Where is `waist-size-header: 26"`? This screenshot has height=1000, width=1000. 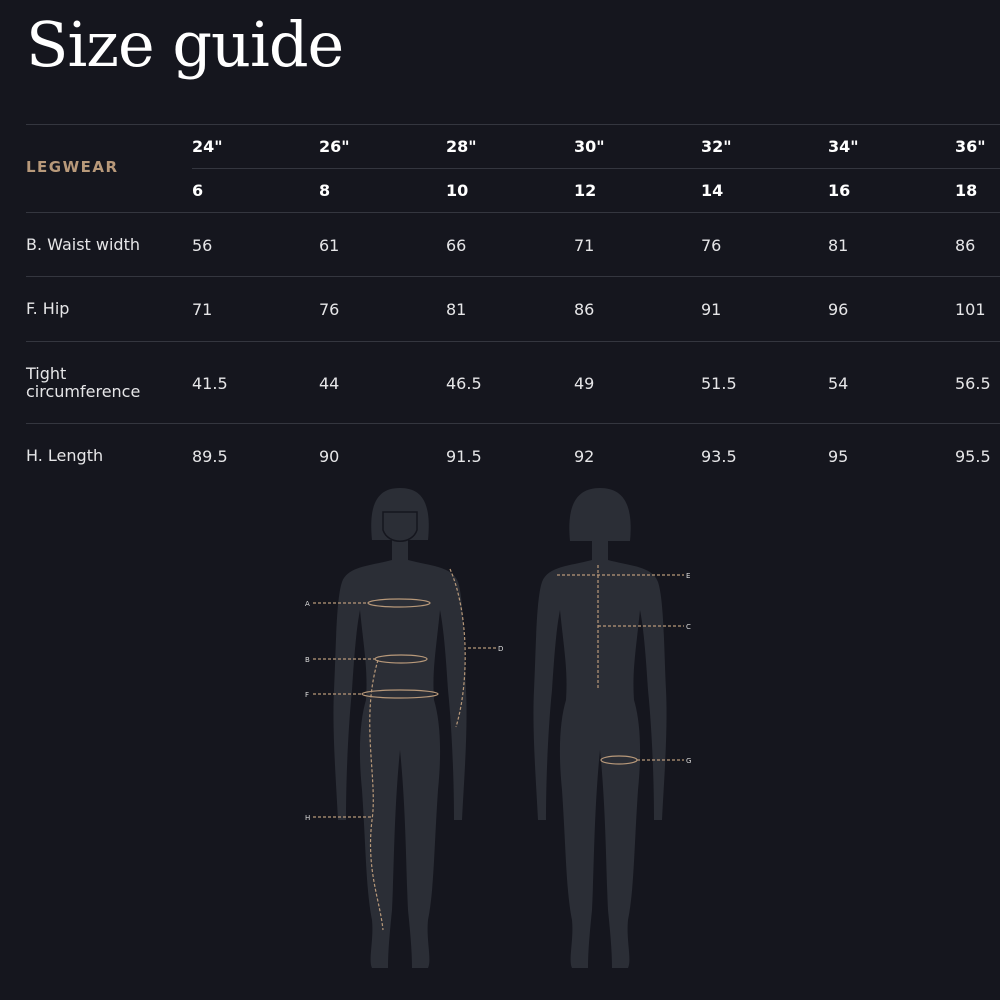
waist-size-header: 26" is located at coordinates (334, 146).